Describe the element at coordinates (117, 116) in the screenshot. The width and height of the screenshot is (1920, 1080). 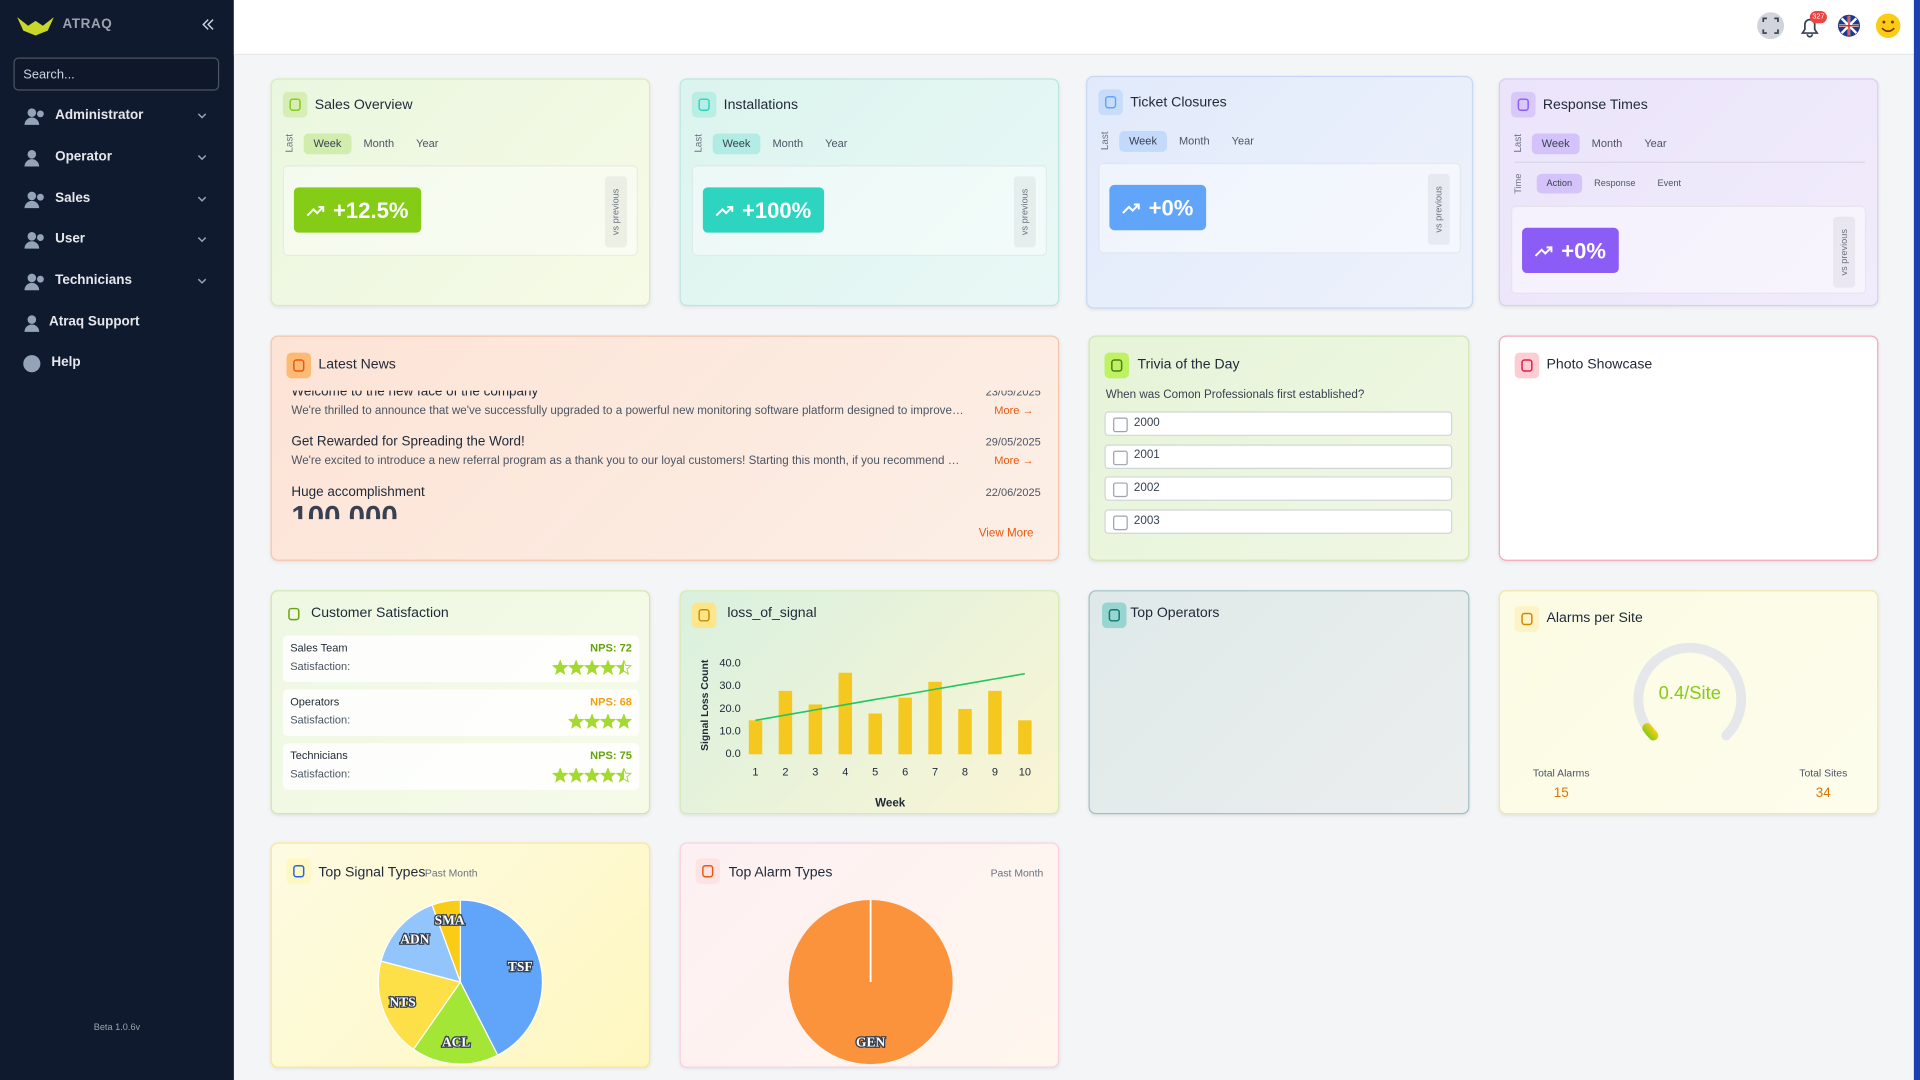
I see `menu-item: Administrator` at that location.